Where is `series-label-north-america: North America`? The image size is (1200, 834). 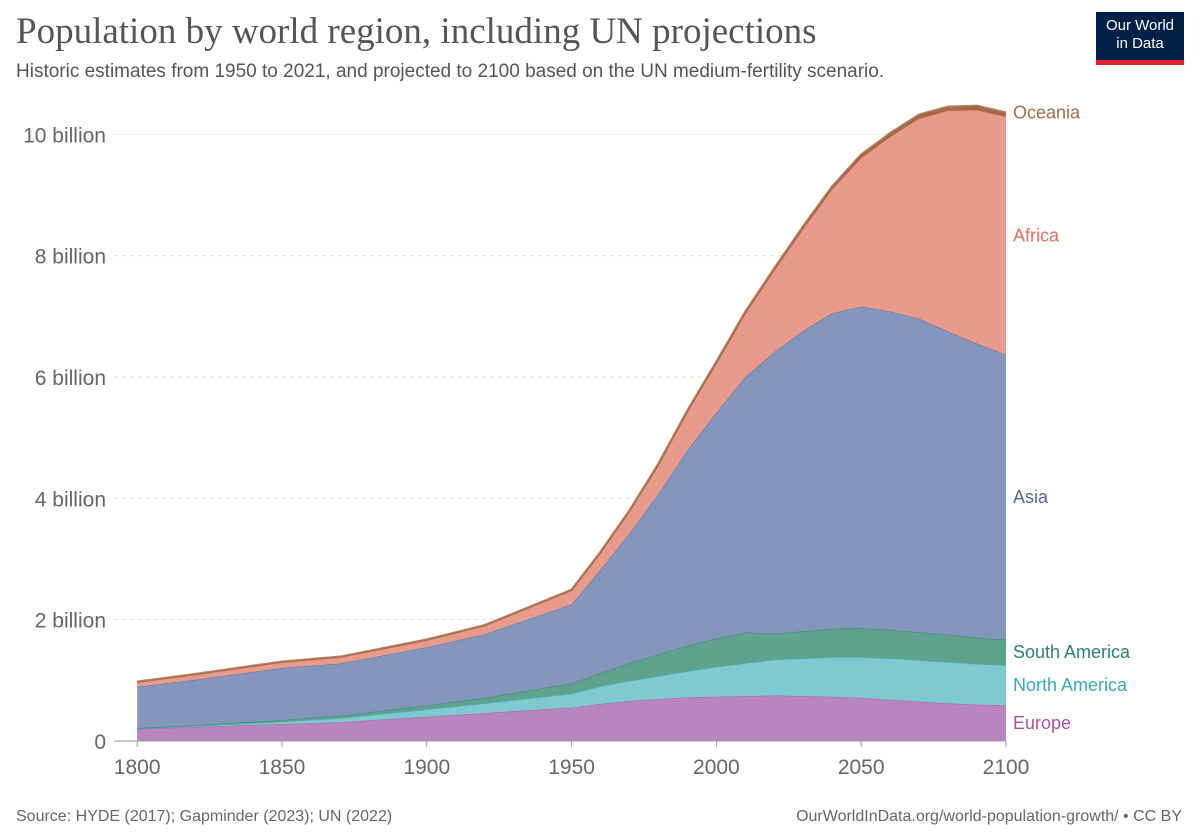 series-label-north-america: North America is located at coordinates (1070, 685).